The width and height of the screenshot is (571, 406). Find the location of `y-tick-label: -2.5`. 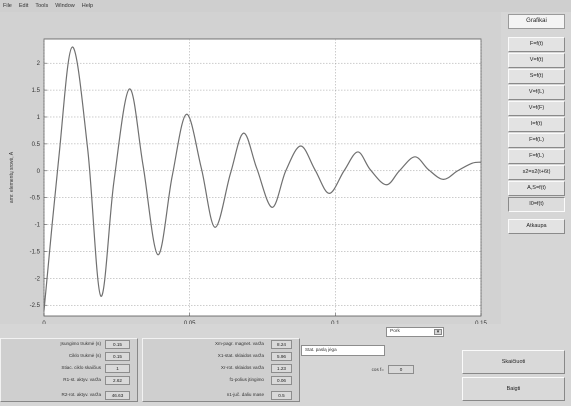

y-tick-label: -2.5 is located at coordinates (35, 306).